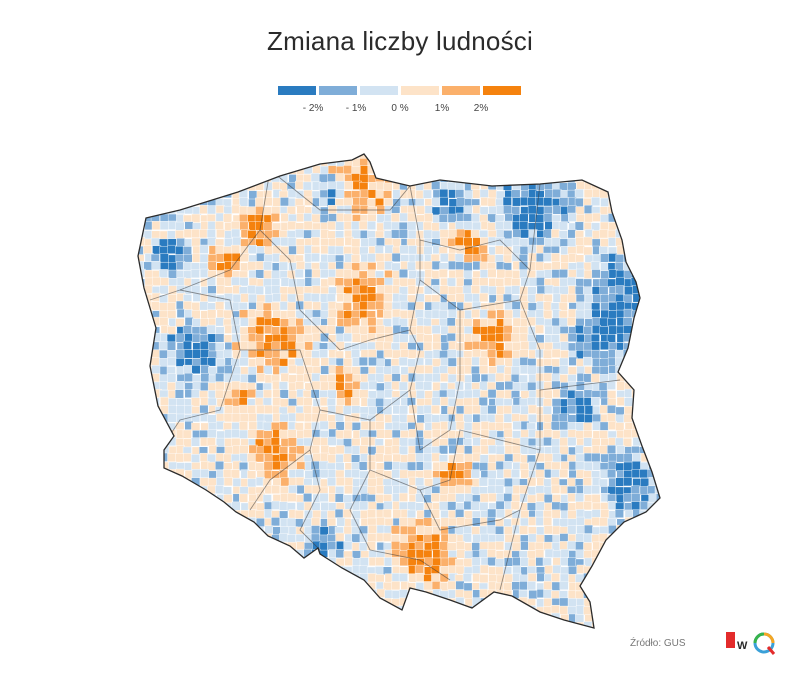 The width and height of the screenshot is (800, 679). What do you see at coordinates (313, 108) in the screenshot?
I see `legend-label-minus-2: - 2%` at bounding box center [313, 108].